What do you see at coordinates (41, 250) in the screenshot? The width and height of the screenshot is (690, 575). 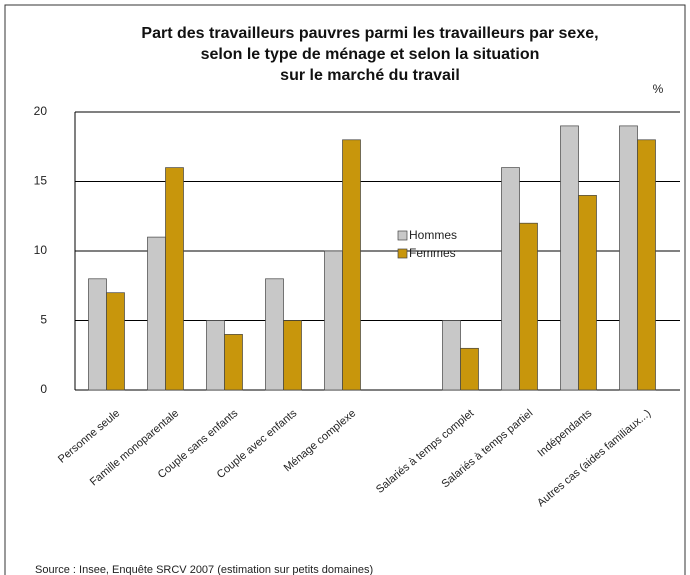 I see `y-tick-label: 10` at bounding box center [41, 250].